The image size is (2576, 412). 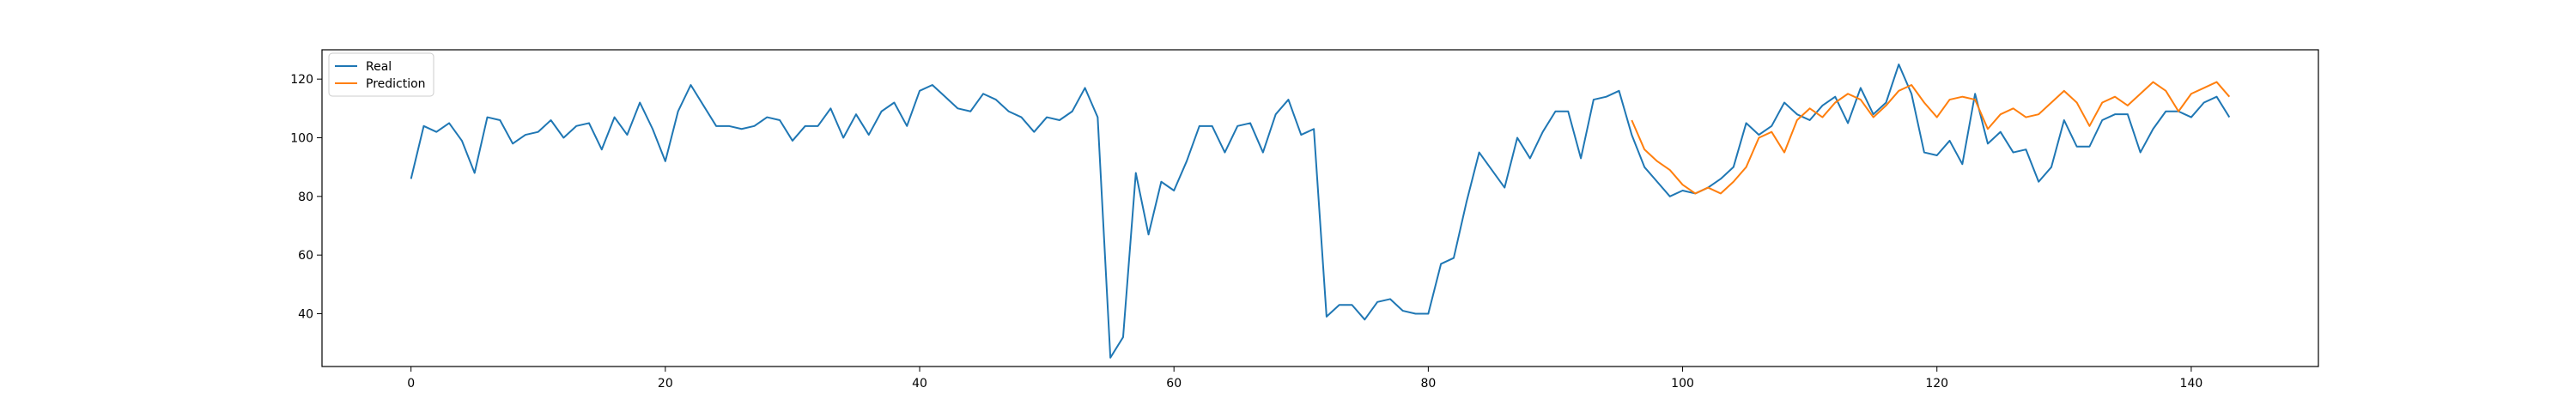 I want to click on x-tick-label: 80, so click(x=1428, y=384).